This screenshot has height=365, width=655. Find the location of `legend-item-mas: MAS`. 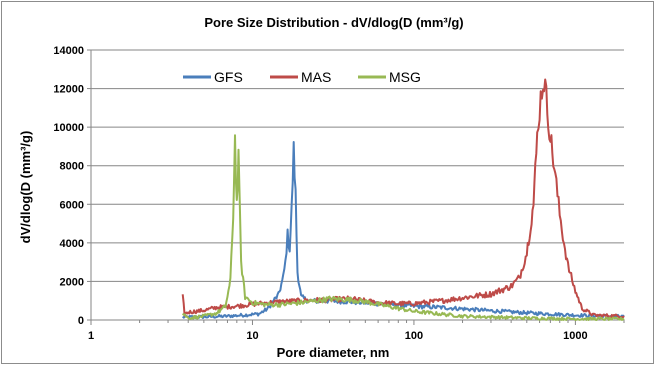

legend-item-mas: MAS is located at coordinates (300, 77).